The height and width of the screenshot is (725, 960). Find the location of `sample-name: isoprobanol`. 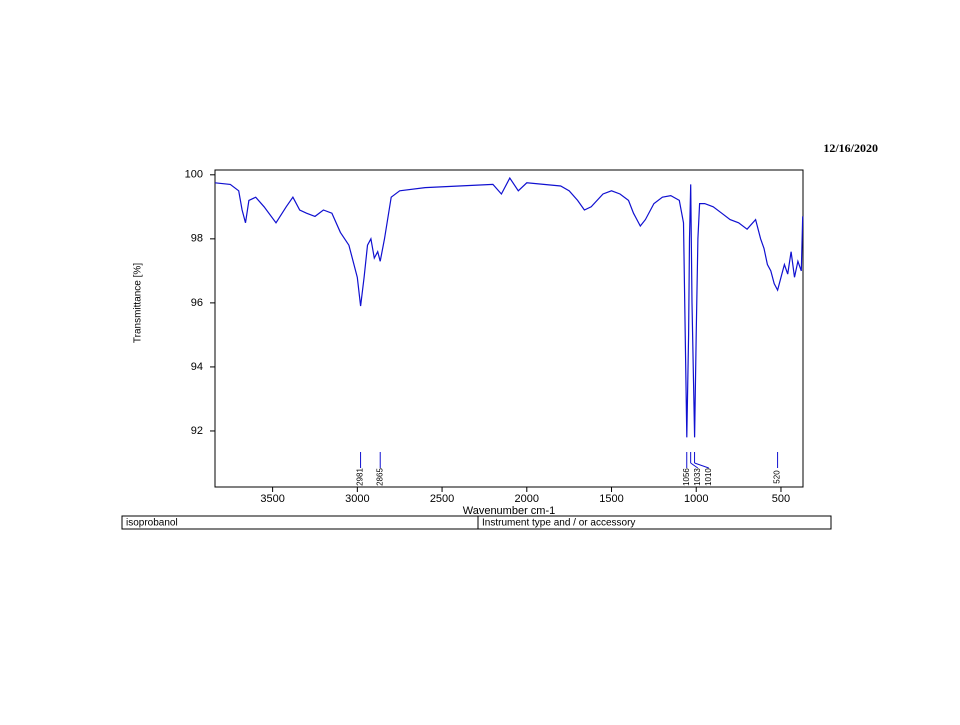

sample-name: isoprobanol is located at coordinates (152, 523).